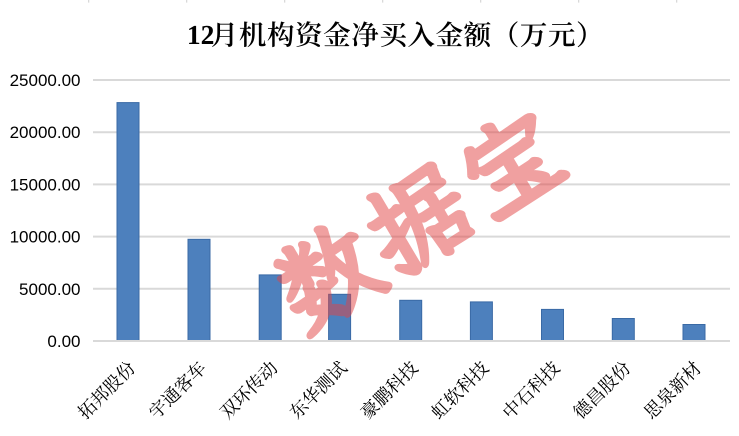 The image size is (739, 436). Describe the element at coordinates (45, 80) in the screenshot. I see `svg-text: 25000.00` at that location.